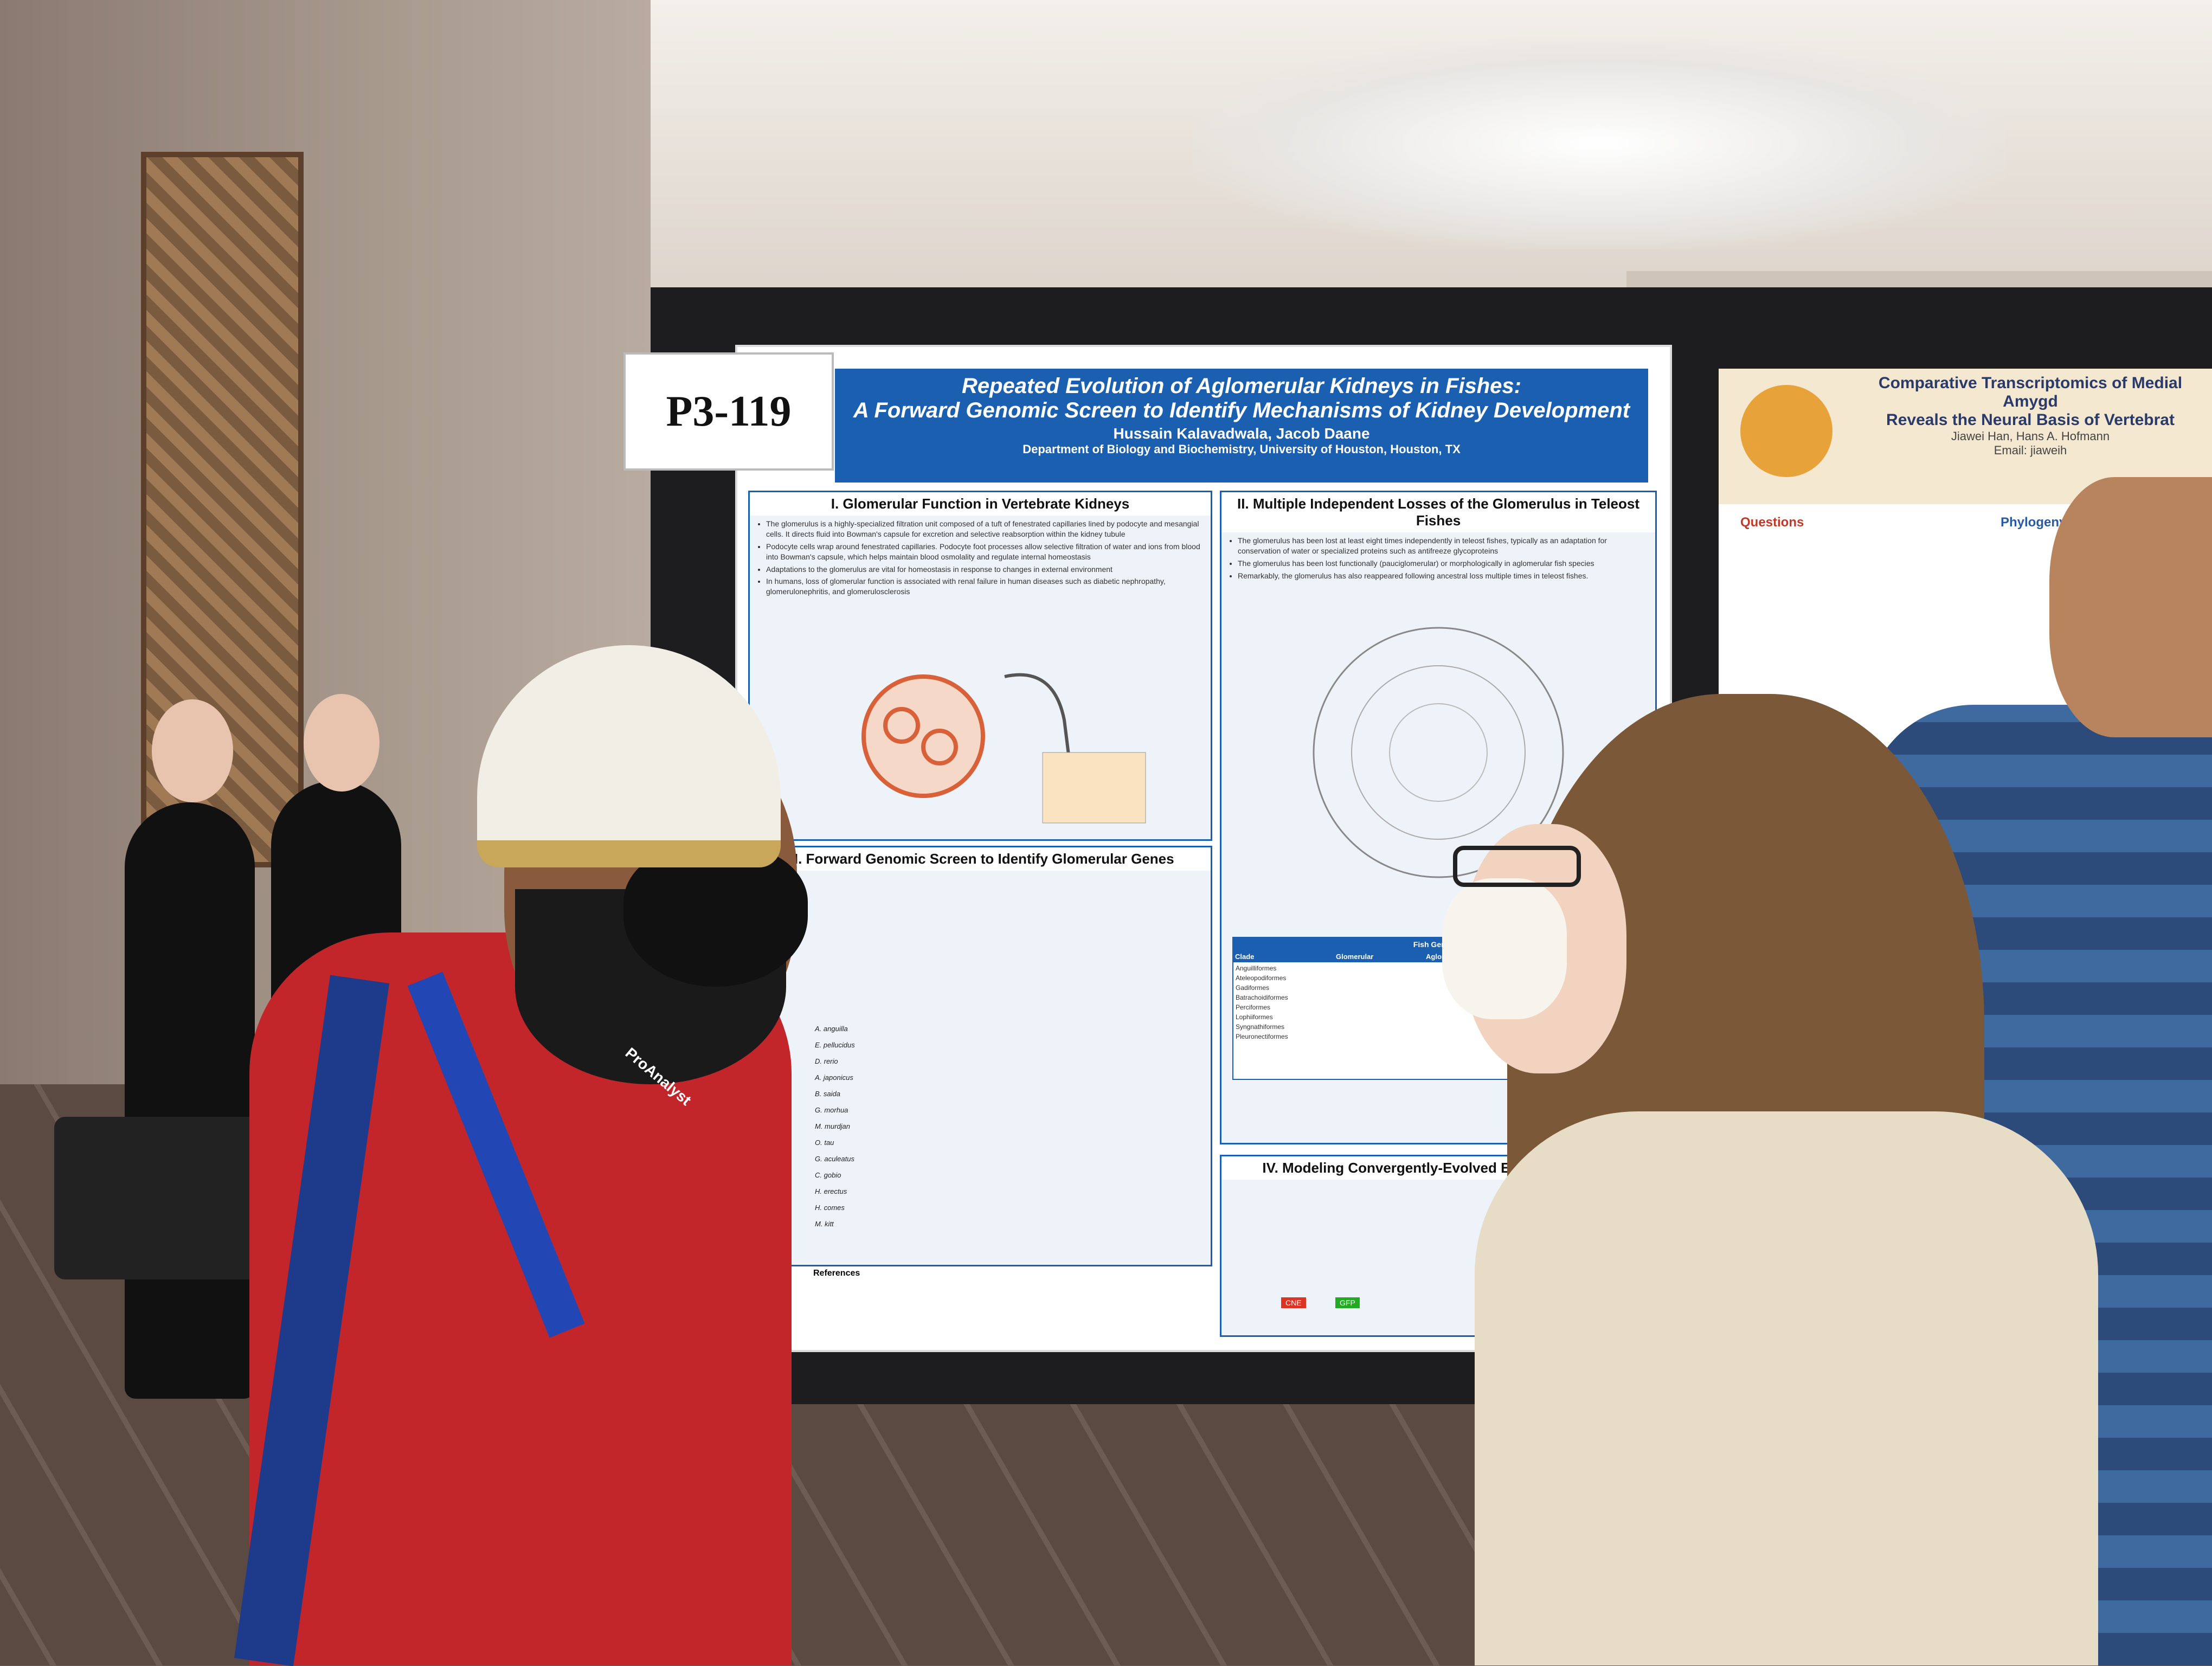  Describe the element at coordinates (1256, 968) in the screenshot. I see `table-row: Anguilliformes` at that location.